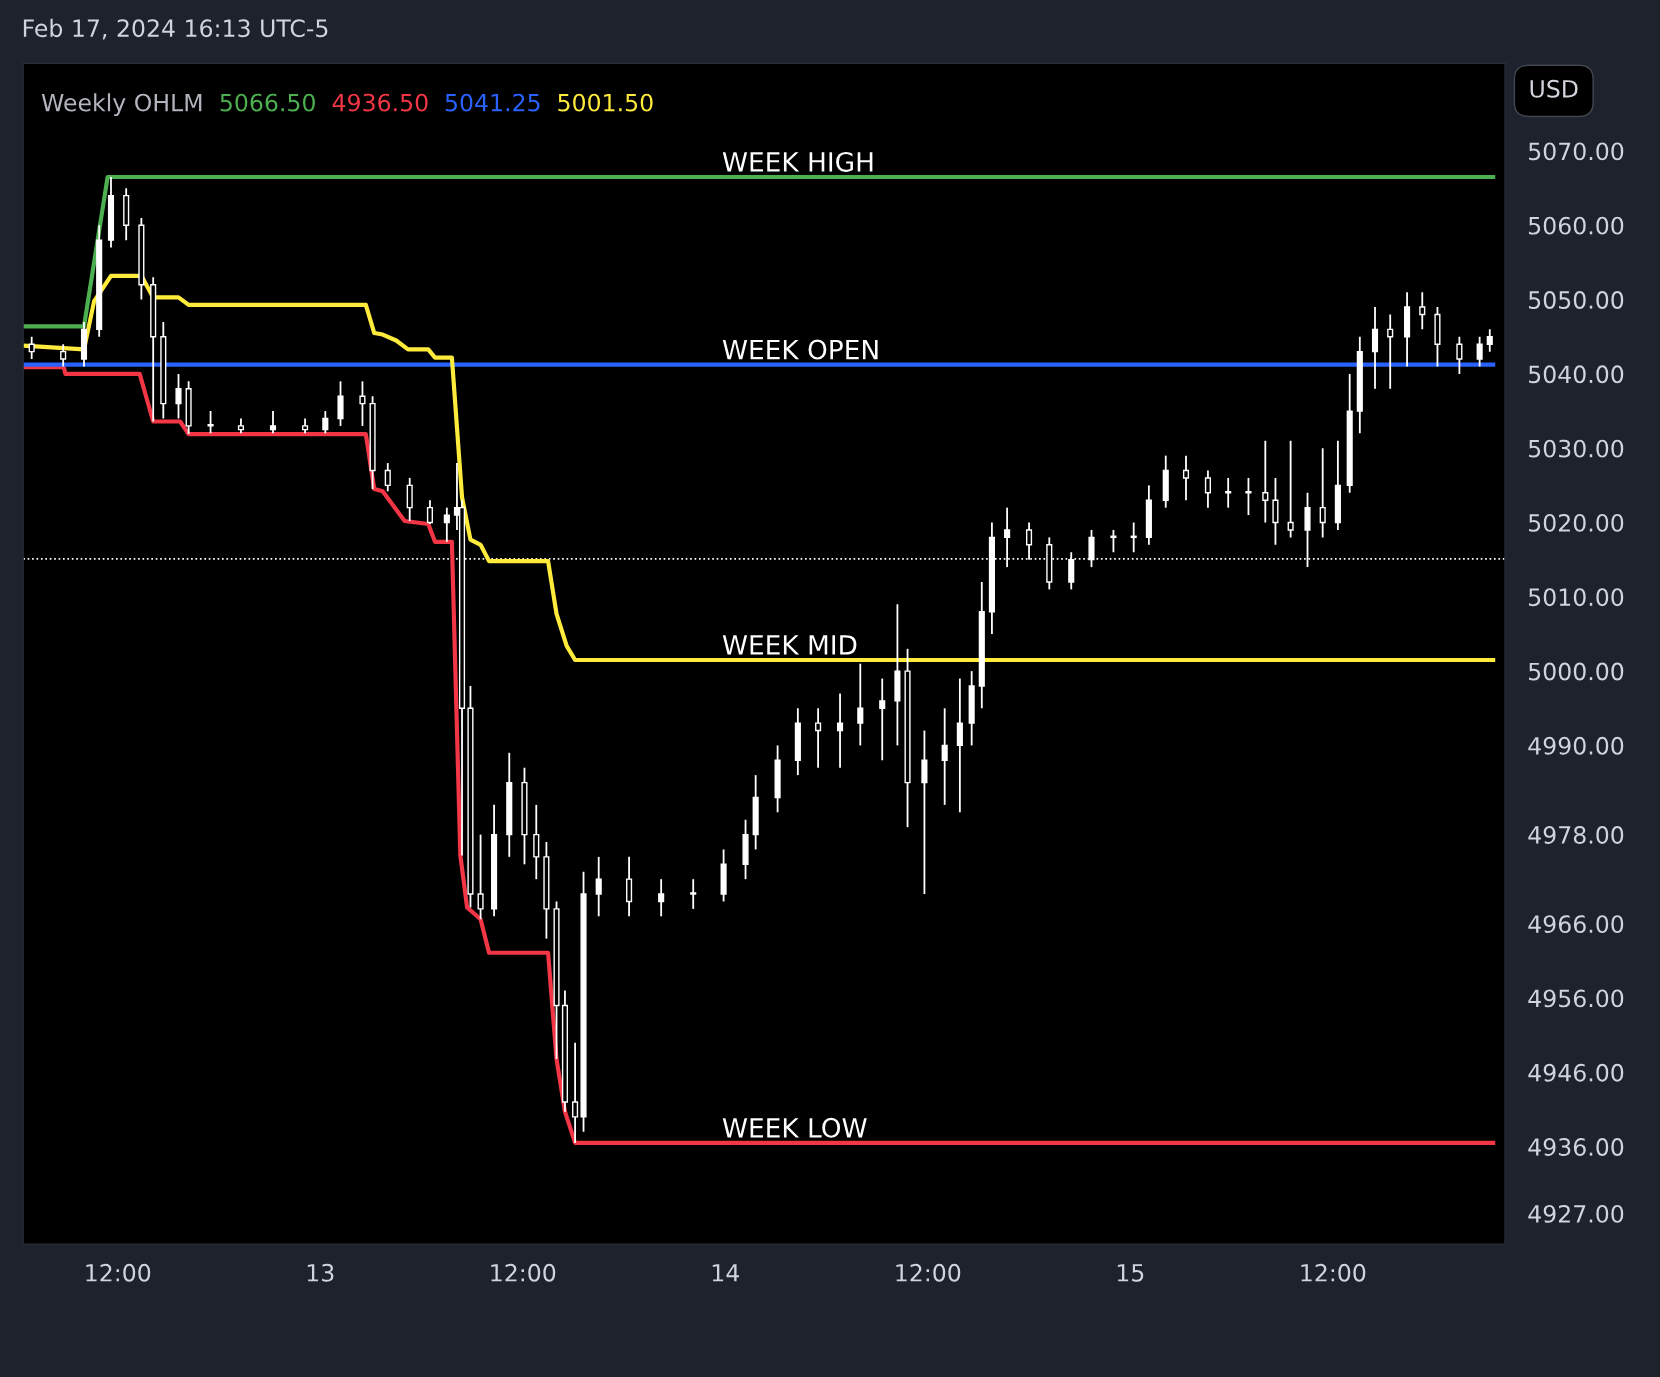 The width and height of the screenshot is (1660, 1377). Describe the element at coordinates (1576, 225) in the screenshot. I see `y-tick-label: 5060.00` at that location.